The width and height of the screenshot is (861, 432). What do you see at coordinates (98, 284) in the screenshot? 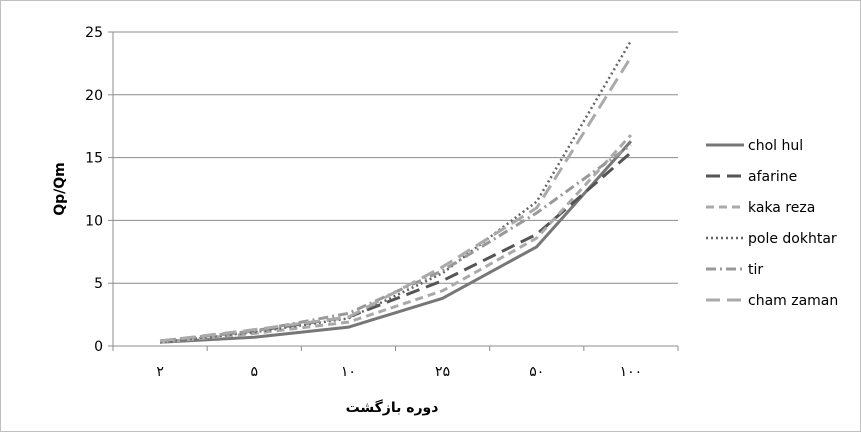
I see `y-tick-label: 5` at bounding box center [98, 284].